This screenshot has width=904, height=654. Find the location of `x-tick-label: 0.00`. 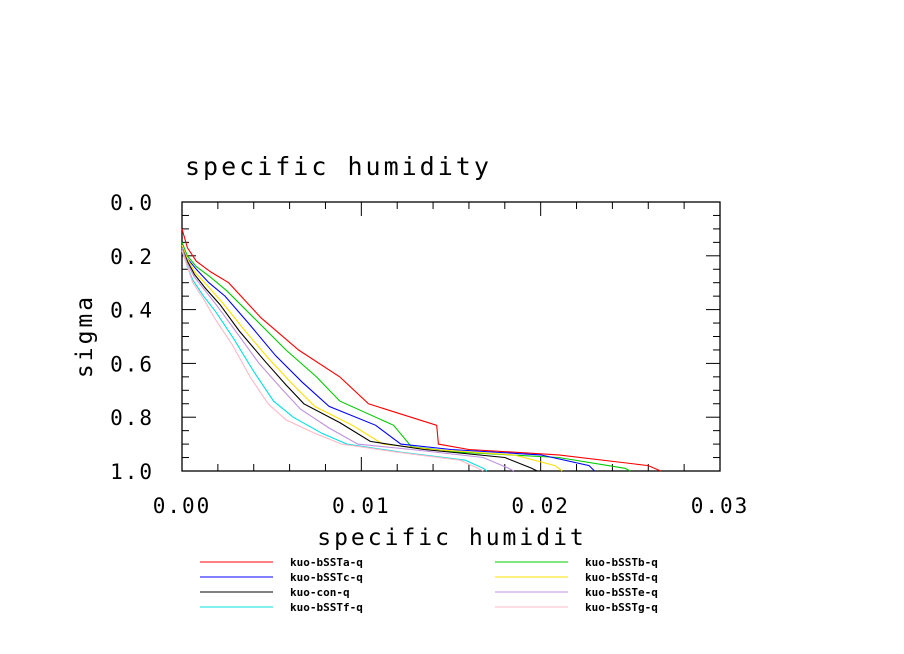

x-tick-label: 0.00 is located at coordinates (182, 506).